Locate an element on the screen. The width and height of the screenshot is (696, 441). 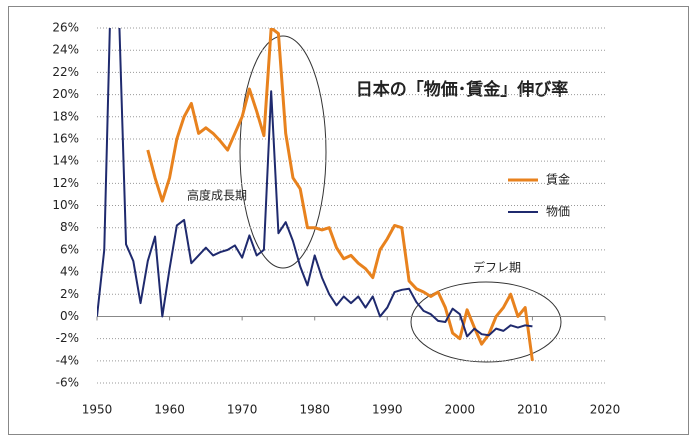
annotation: 高度成長期 is located at coordinates (217, 195).